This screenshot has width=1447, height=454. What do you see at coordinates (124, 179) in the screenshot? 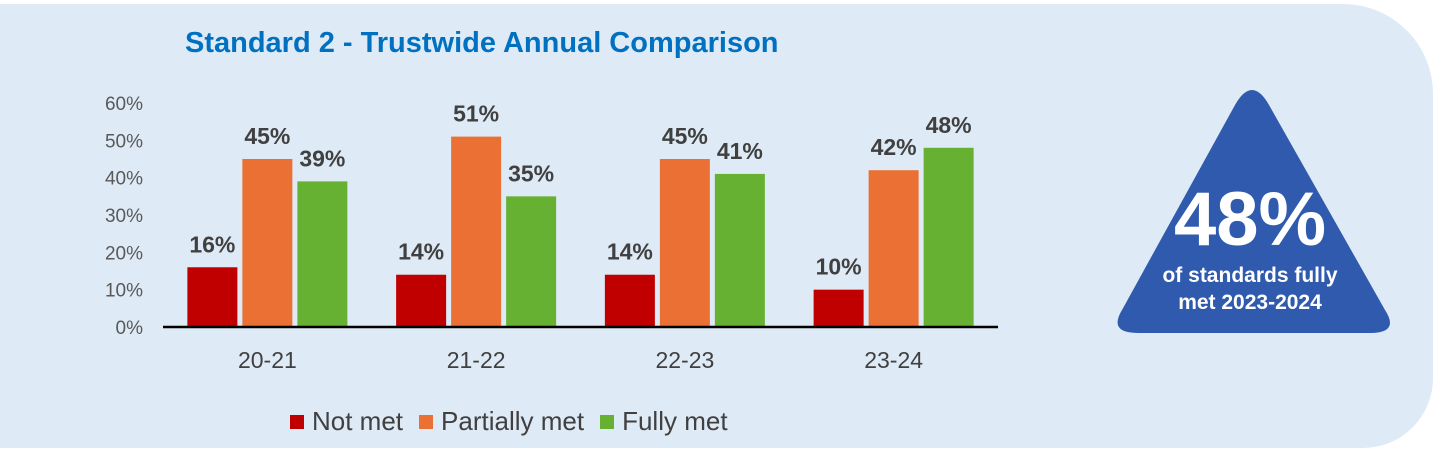
I see `y-tick-label: 40%` at bounding box center [124, 179].